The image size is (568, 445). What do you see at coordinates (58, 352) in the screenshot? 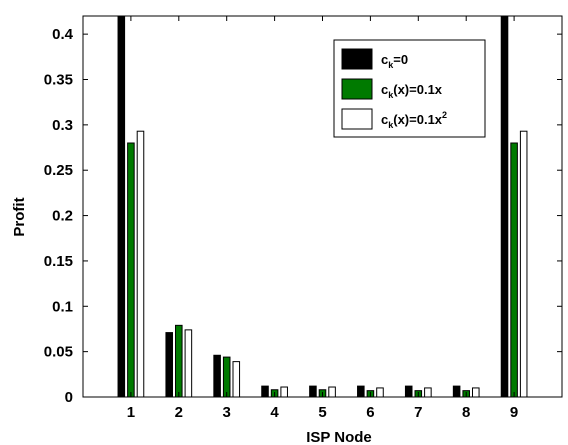
I see `y-tick-label: 0.05` at bounding box center [58, 352].